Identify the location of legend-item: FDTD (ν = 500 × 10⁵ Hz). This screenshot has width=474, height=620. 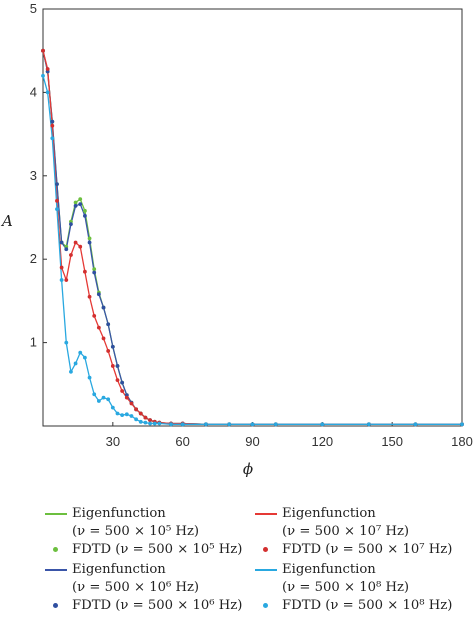
(152, 551).